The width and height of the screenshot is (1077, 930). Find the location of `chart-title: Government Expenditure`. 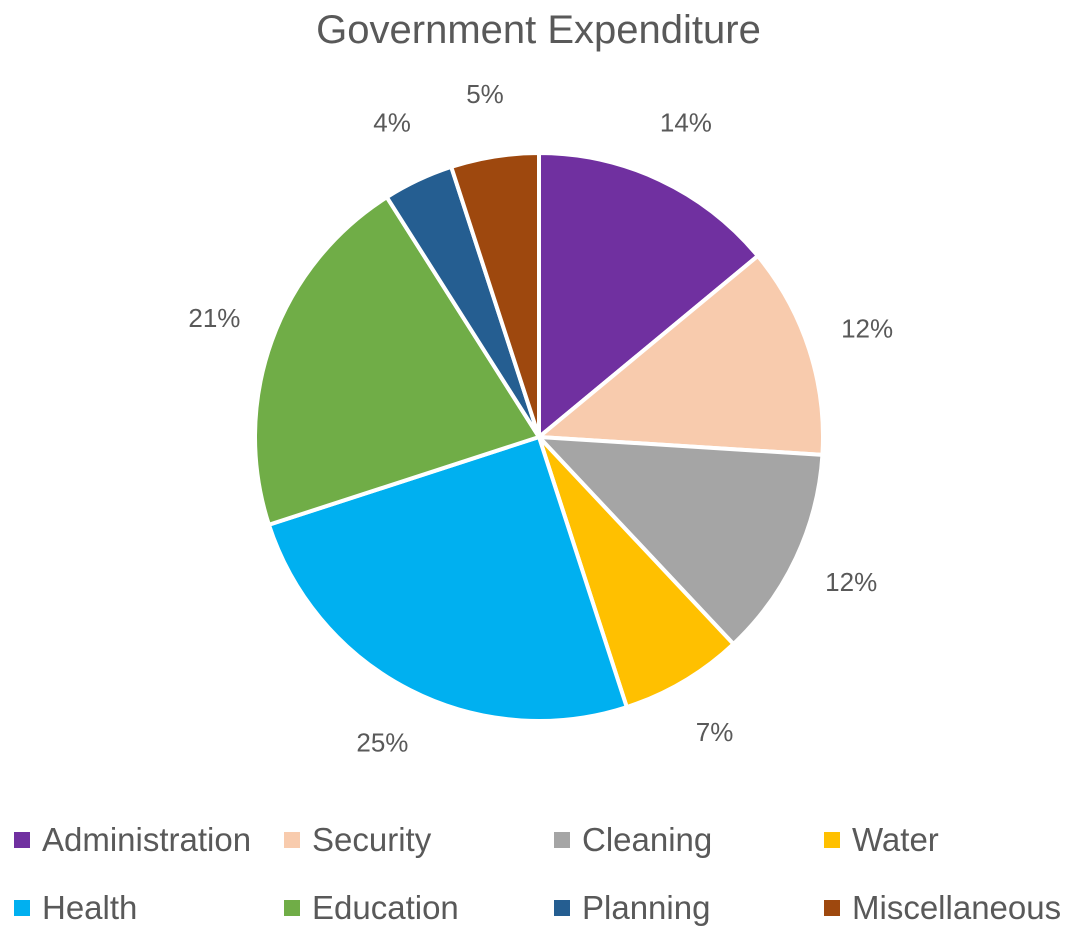

chart-title: Government Expenditure is located at coordinates (538, 30).